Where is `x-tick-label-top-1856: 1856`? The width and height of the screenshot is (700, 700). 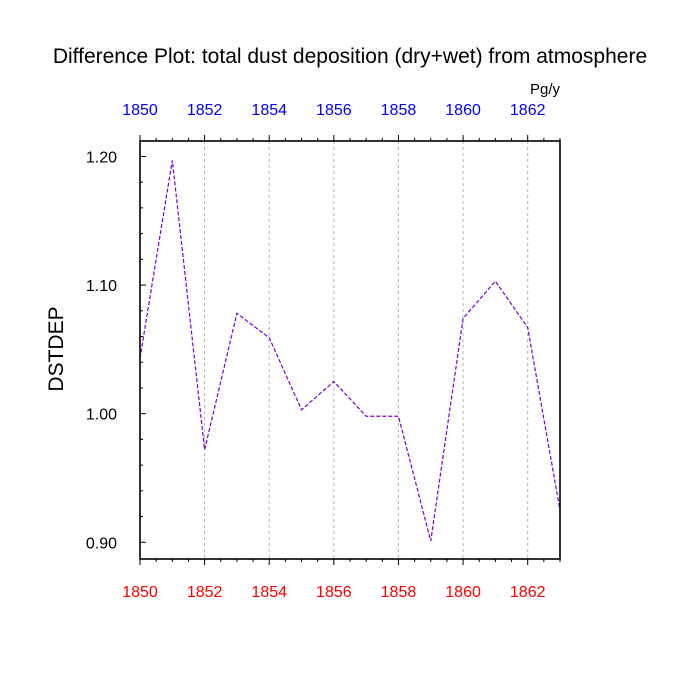
x-tick-label-top-1856: 1856 is located at coordinates (334, 110).